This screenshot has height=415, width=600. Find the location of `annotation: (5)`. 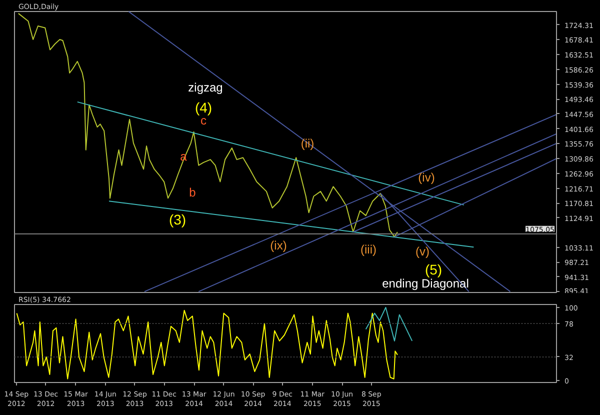

annotation: (5) is located at coordinates (433, 270).